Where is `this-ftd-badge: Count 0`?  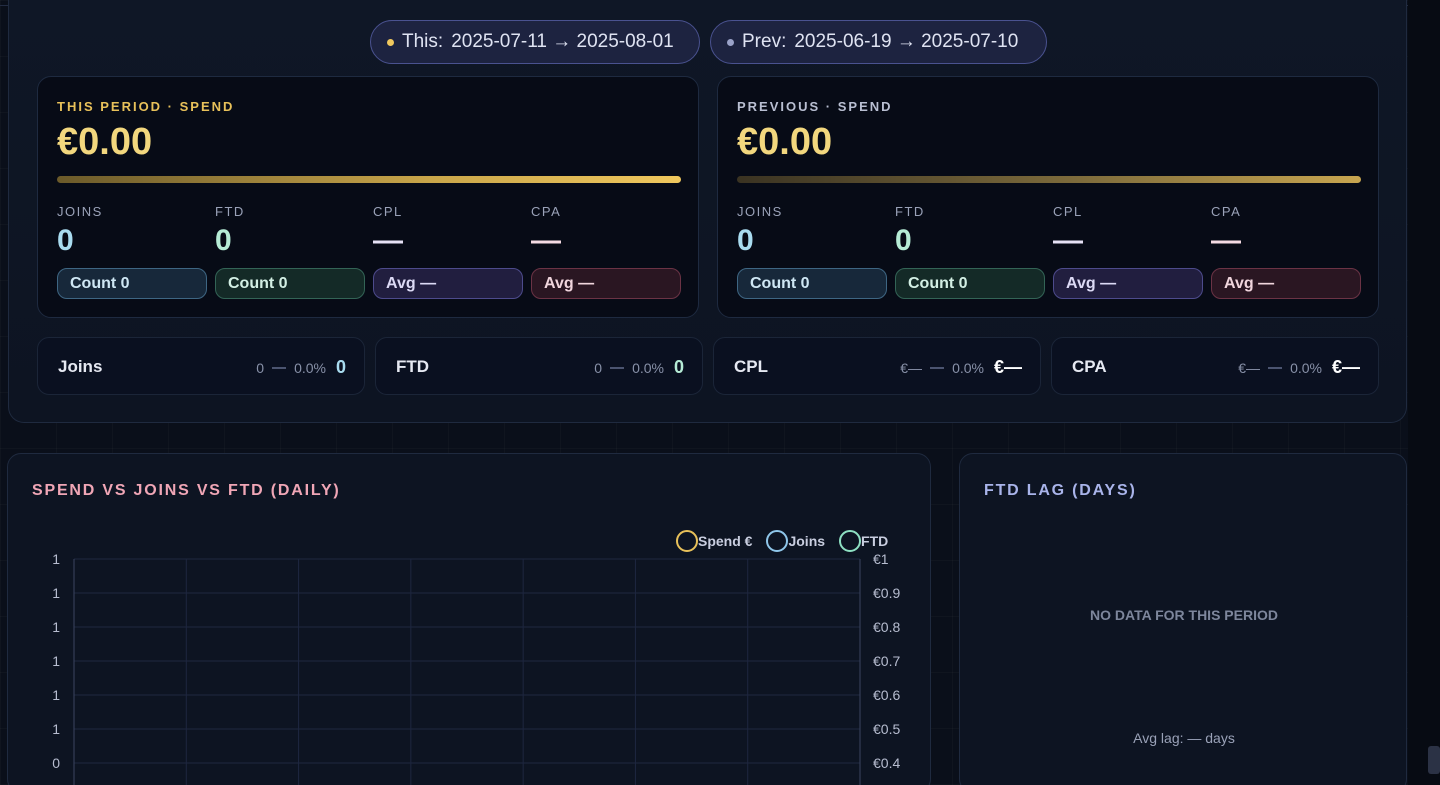 this-ftd-badge: Count 0 is located at coordinates (290, 283).